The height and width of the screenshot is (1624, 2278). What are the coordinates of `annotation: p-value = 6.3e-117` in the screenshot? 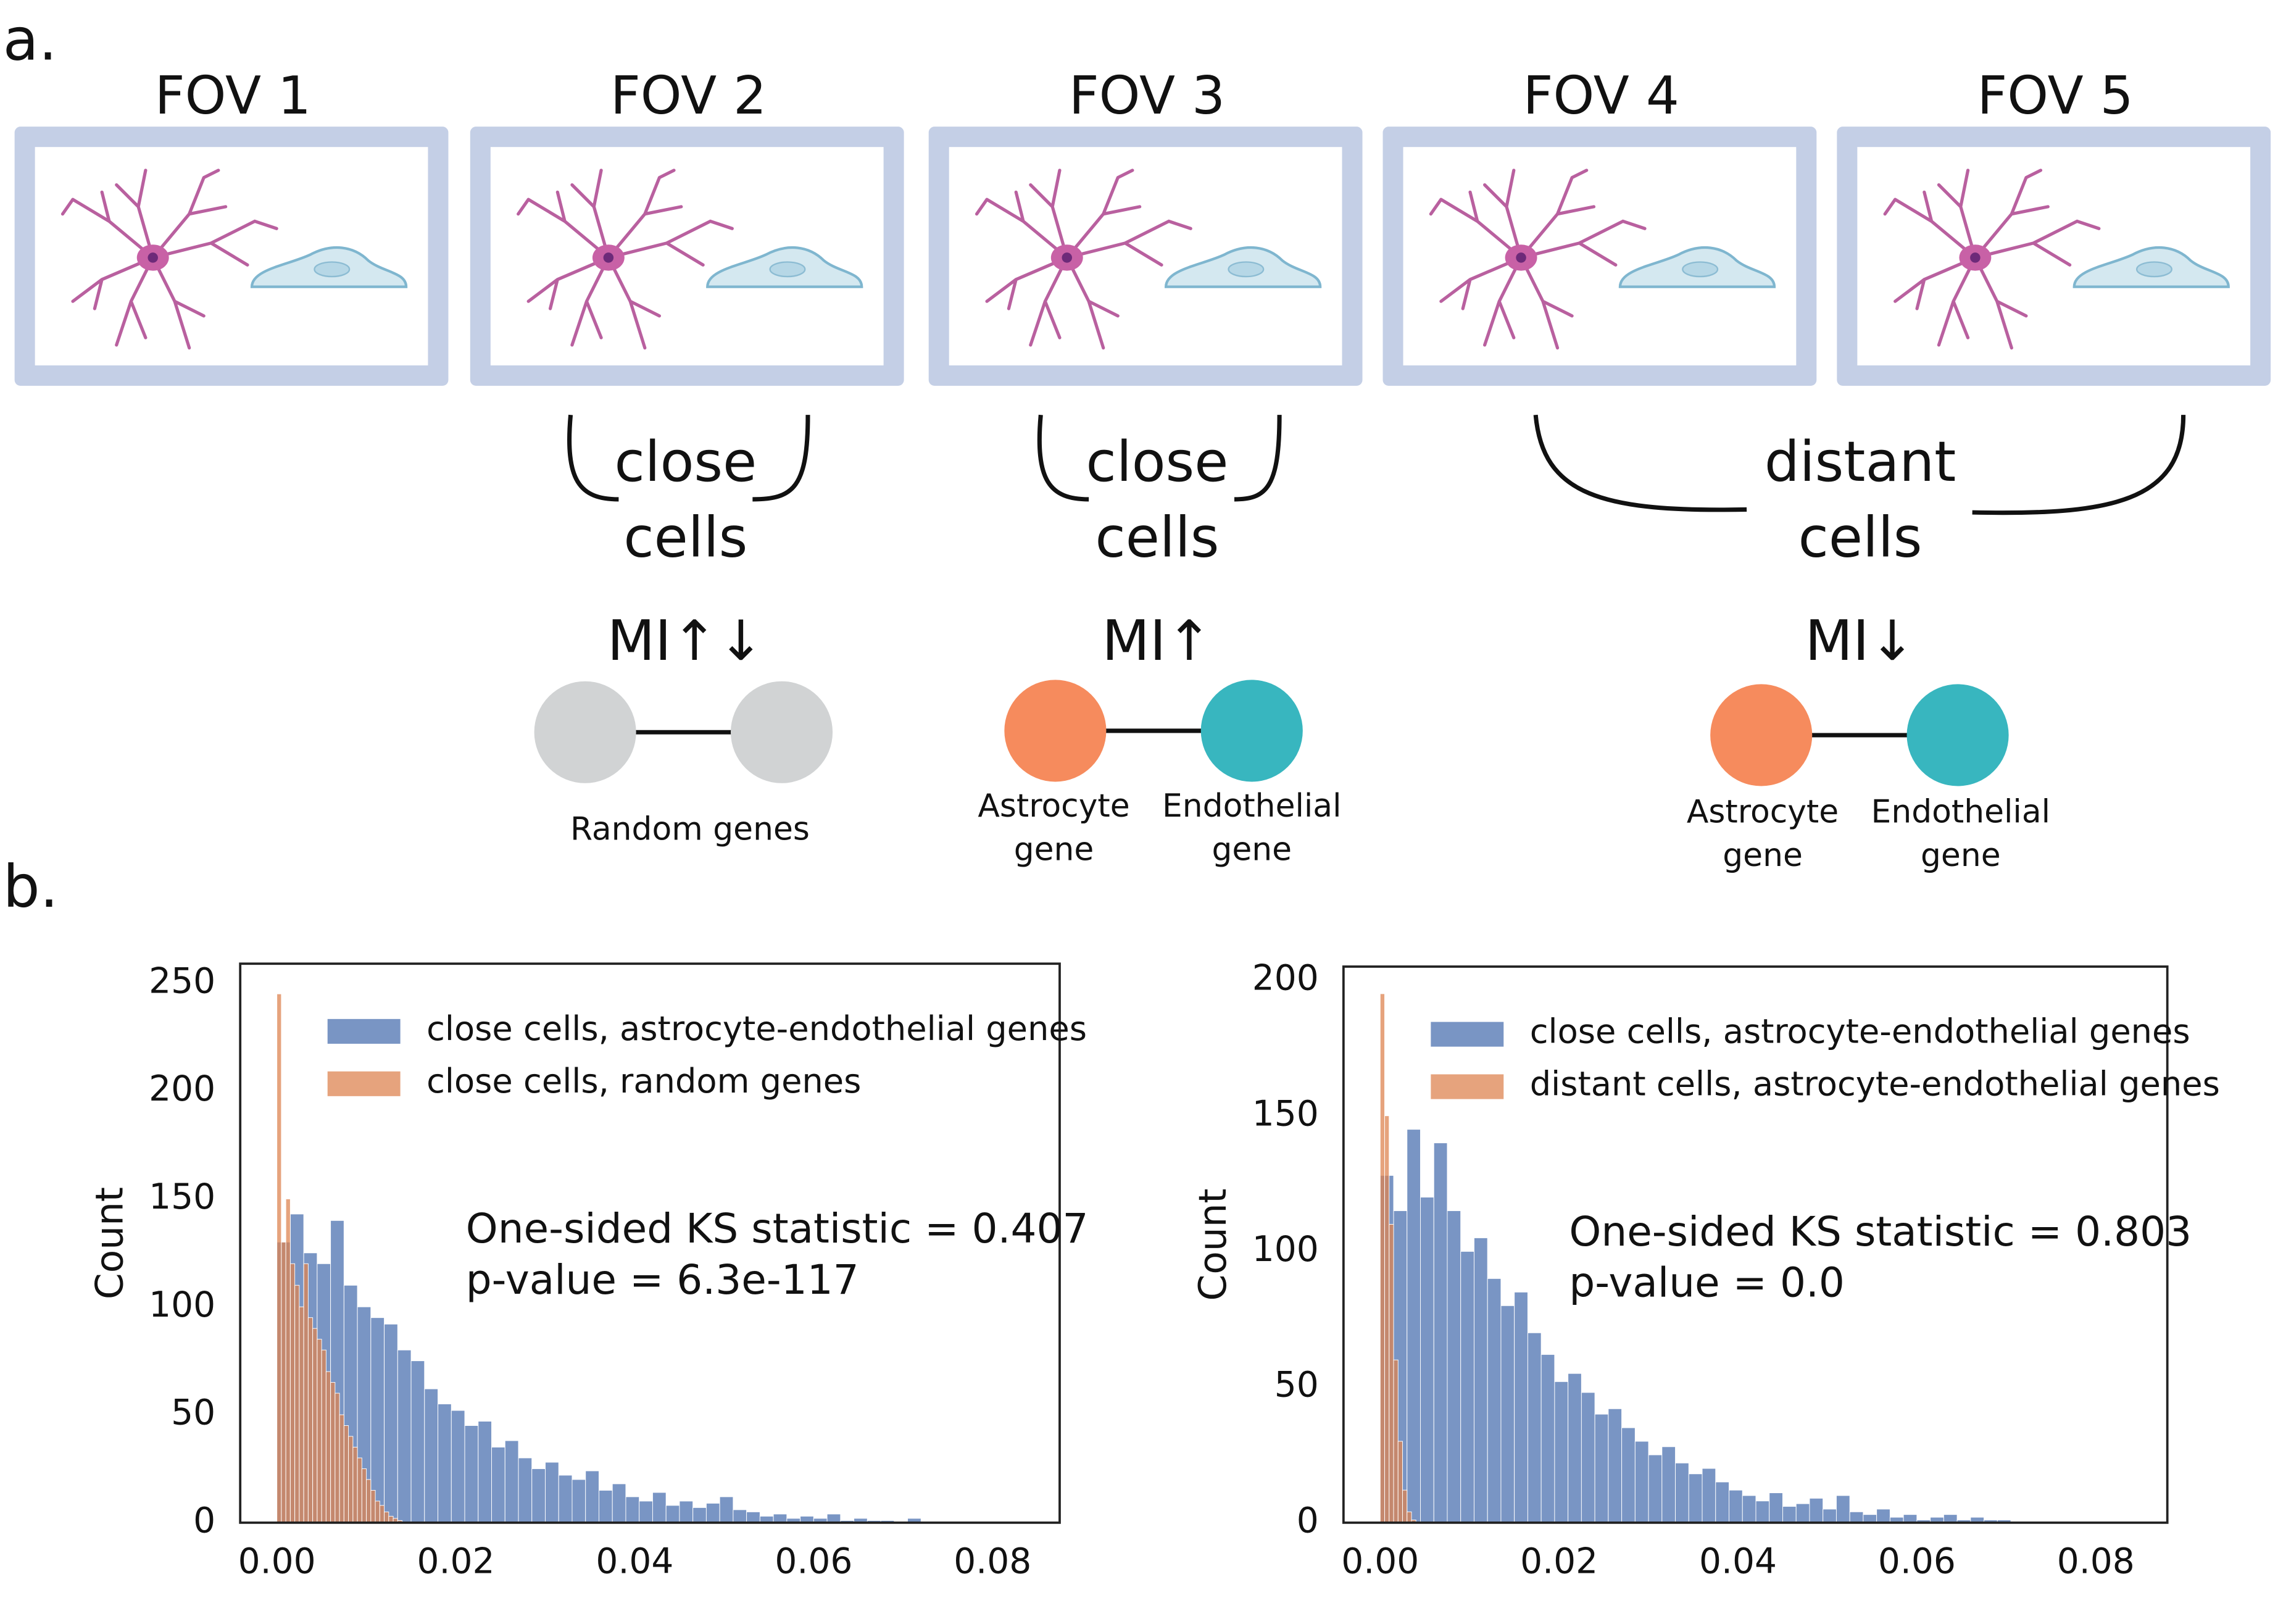 It's located at (662, 1280).